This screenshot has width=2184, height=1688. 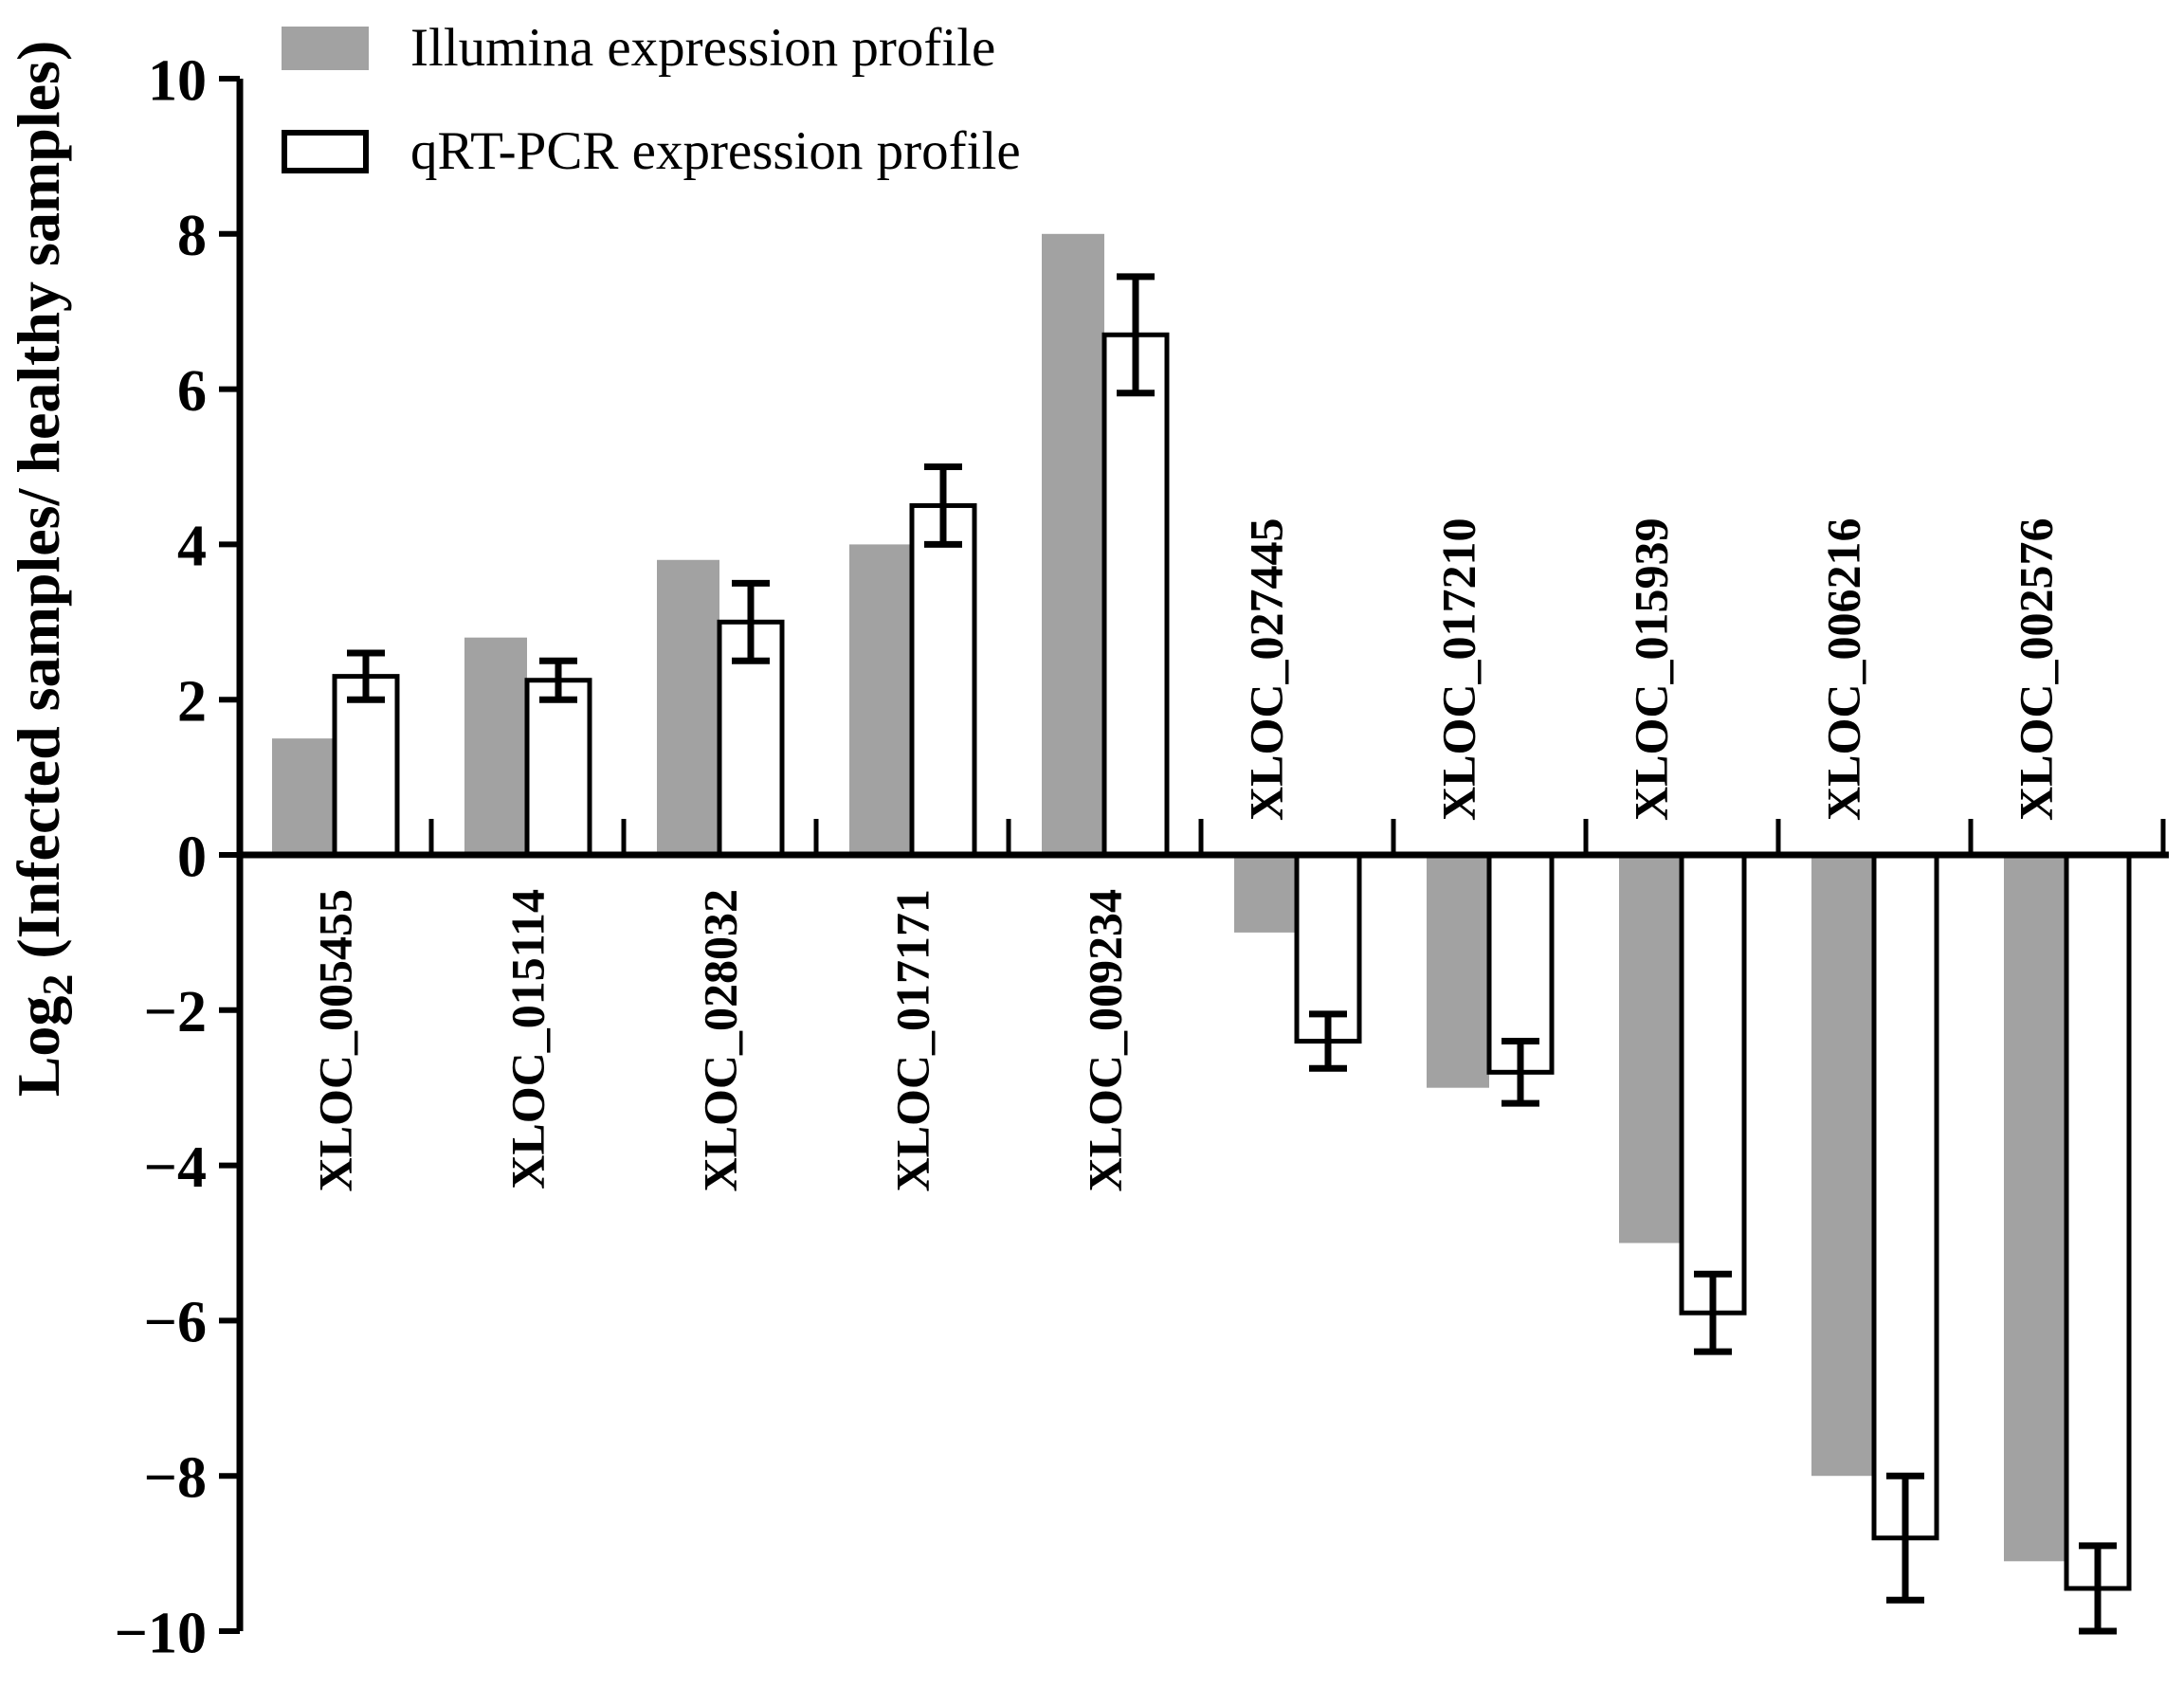 What do you see at coordinates (192, 392) in the screenshot?
I see `y-tick-label-6: 6` at bounding box center [192, 392].